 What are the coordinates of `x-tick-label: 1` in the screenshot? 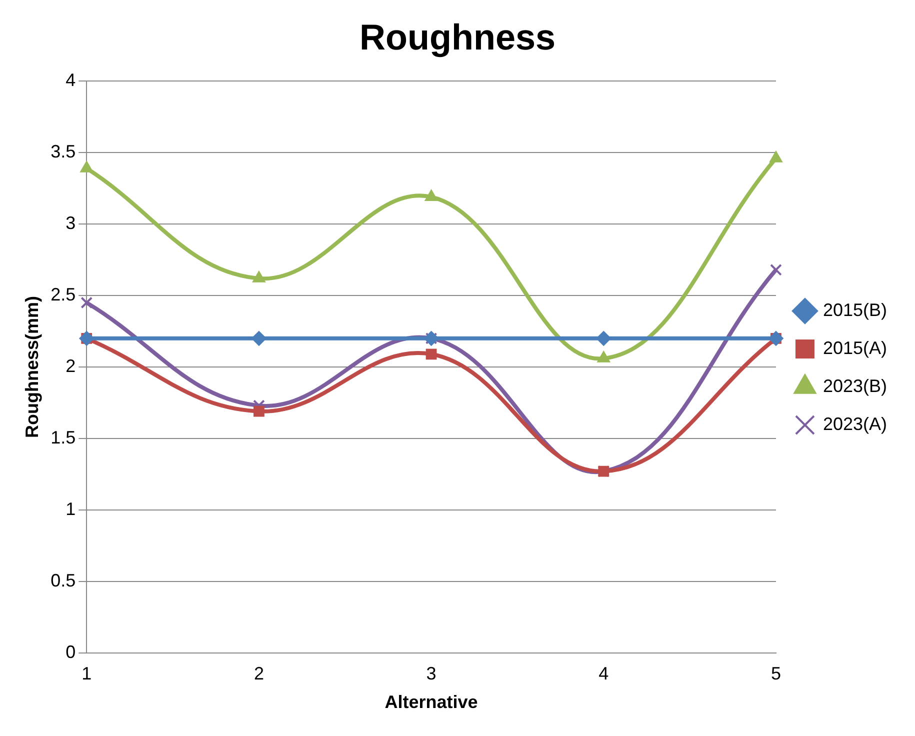 It's located at (87, 674).